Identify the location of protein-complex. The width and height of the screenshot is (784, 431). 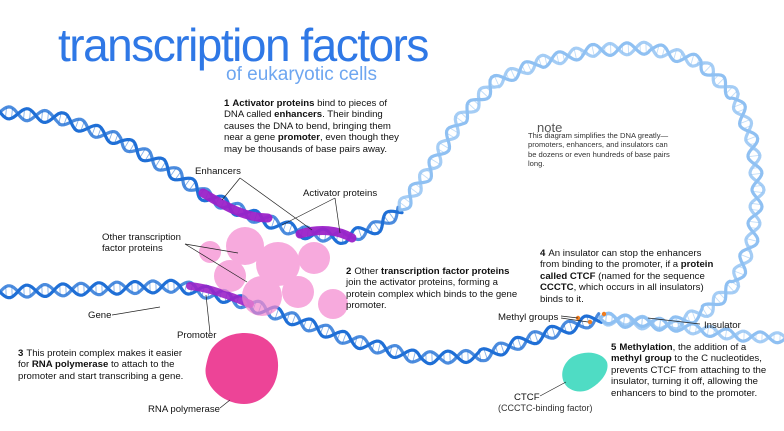
(273, 273).